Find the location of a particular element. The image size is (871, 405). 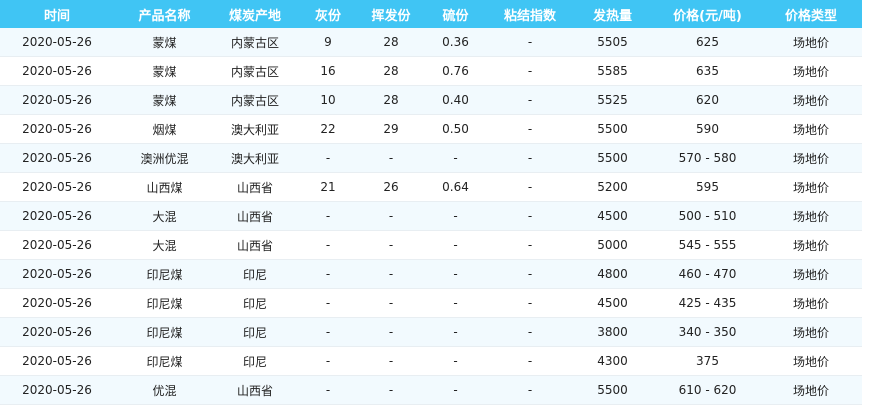

table-row: 2020-05-26 烟煤 澳大利亚 22 29 0.50-5500 590 场地价 is located at coordinates (431, 129).